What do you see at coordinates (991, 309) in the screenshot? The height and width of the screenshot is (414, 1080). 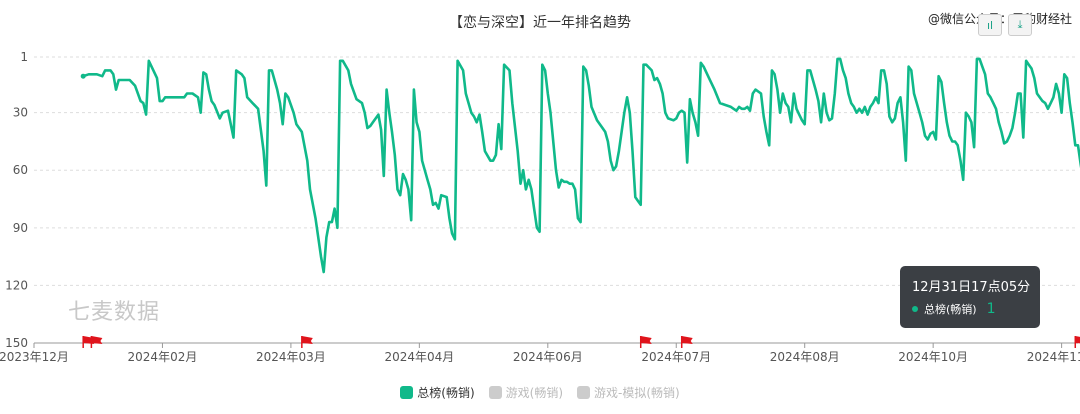 I see `tooltip-value: 1` at bounding box center [991, 309].